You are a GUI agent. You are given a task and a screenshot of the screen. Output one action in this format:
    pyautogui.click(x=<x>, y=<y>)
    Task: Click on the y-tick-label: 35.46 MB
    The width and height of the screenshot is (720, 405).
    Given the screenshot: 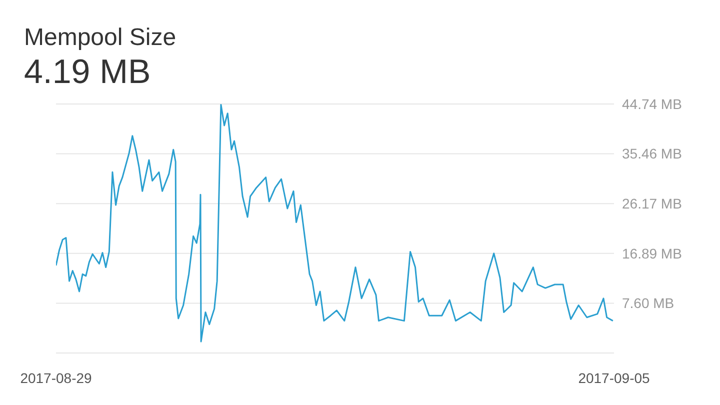 What is the action you would take?
    pyautogui.click(x=652, y=154)
    